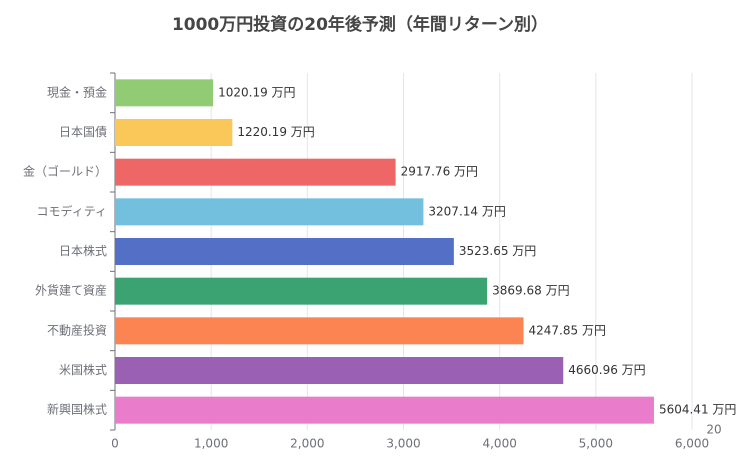 Image resolution: width=736 pixels, height=461 pixels. What do you see at coordinates (83, 250) in the screenshot?
I see `y-tick-label: 日本株式` at bounding box center [83, 250].